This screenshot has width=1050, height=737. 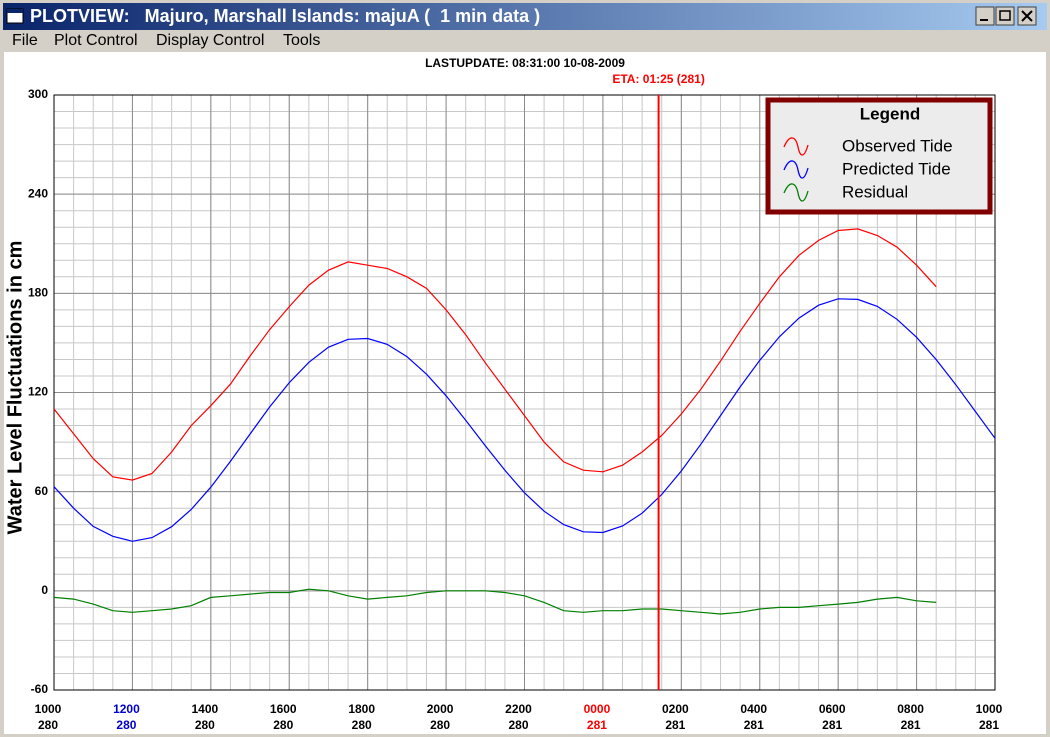 I want to click on title-bar, so click(x=525, y=16).